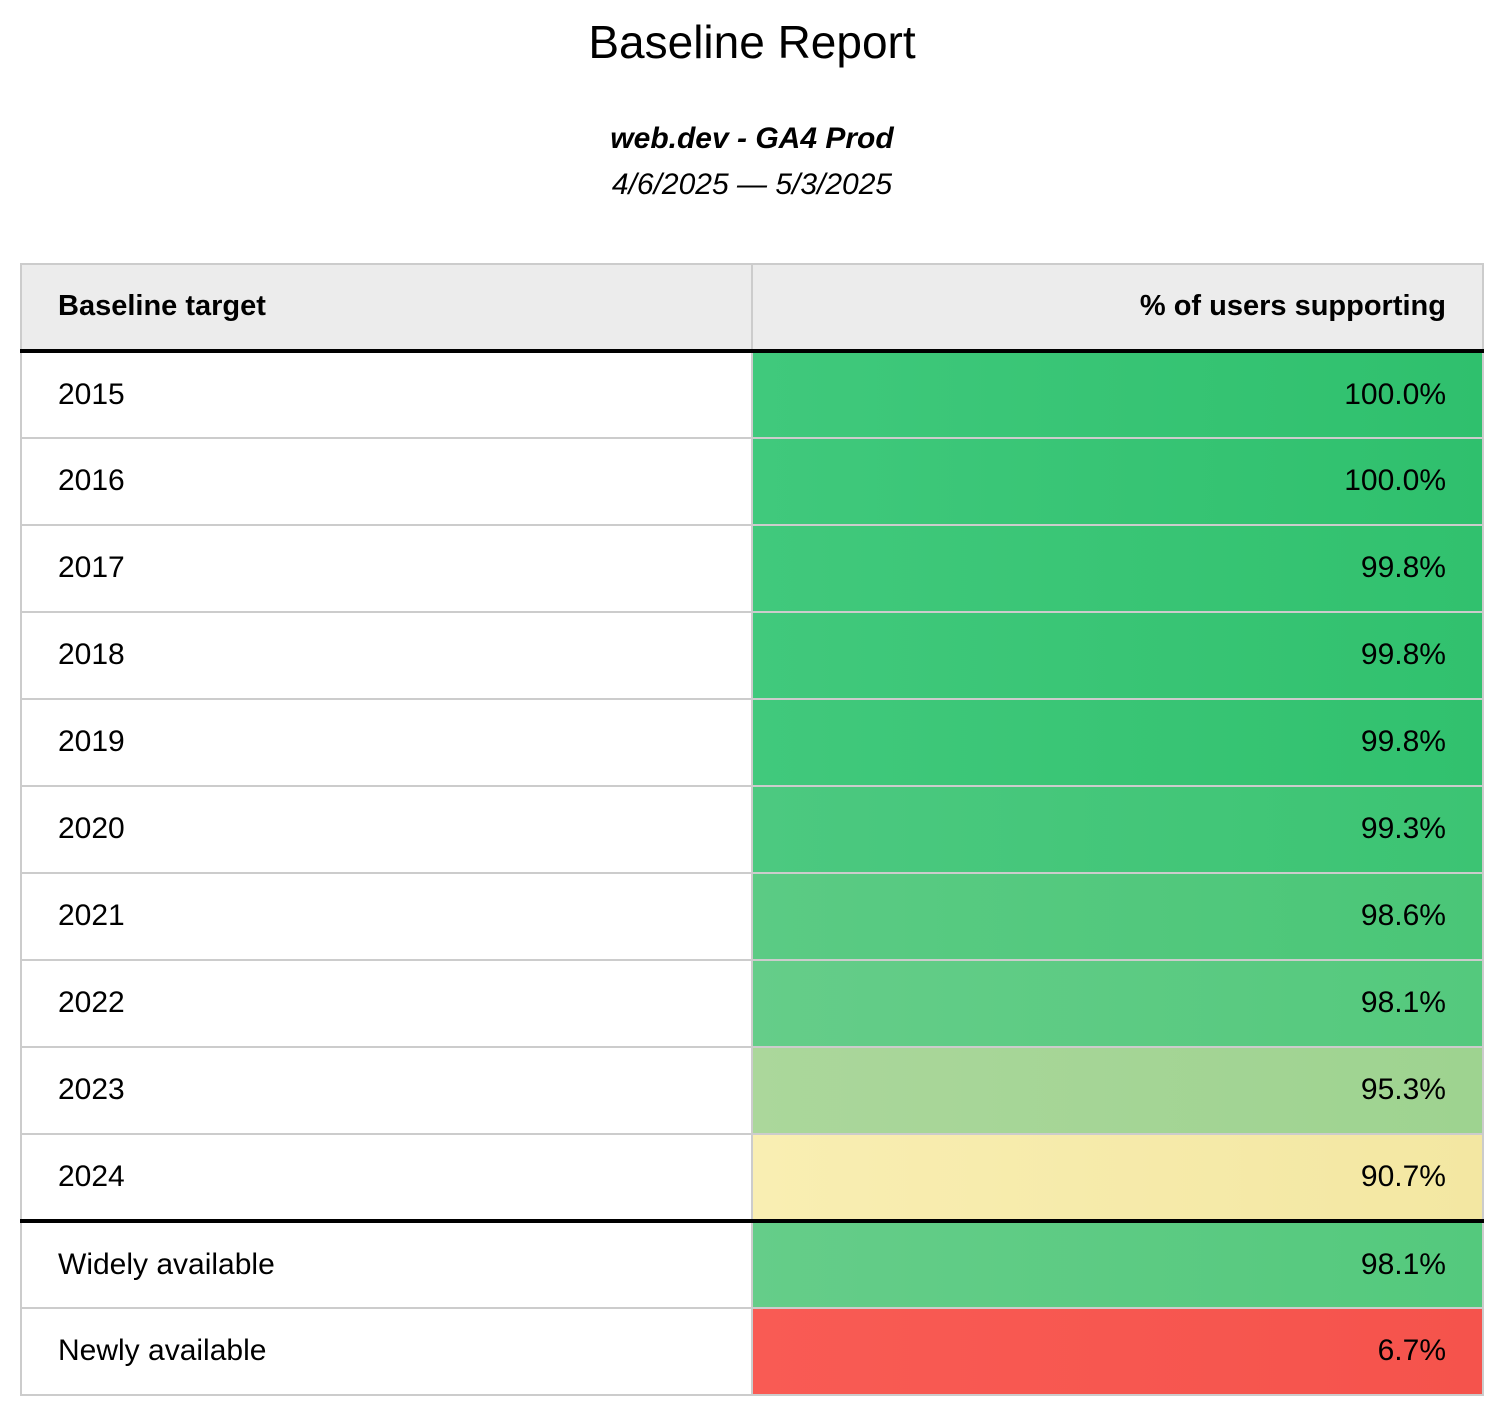 This screenshot has width=1504, height=1426. What do you see at coordinates (386, 742) in the screenshot?
I see `baseline-target-cell: 2019` at bounding box center [386, 742].